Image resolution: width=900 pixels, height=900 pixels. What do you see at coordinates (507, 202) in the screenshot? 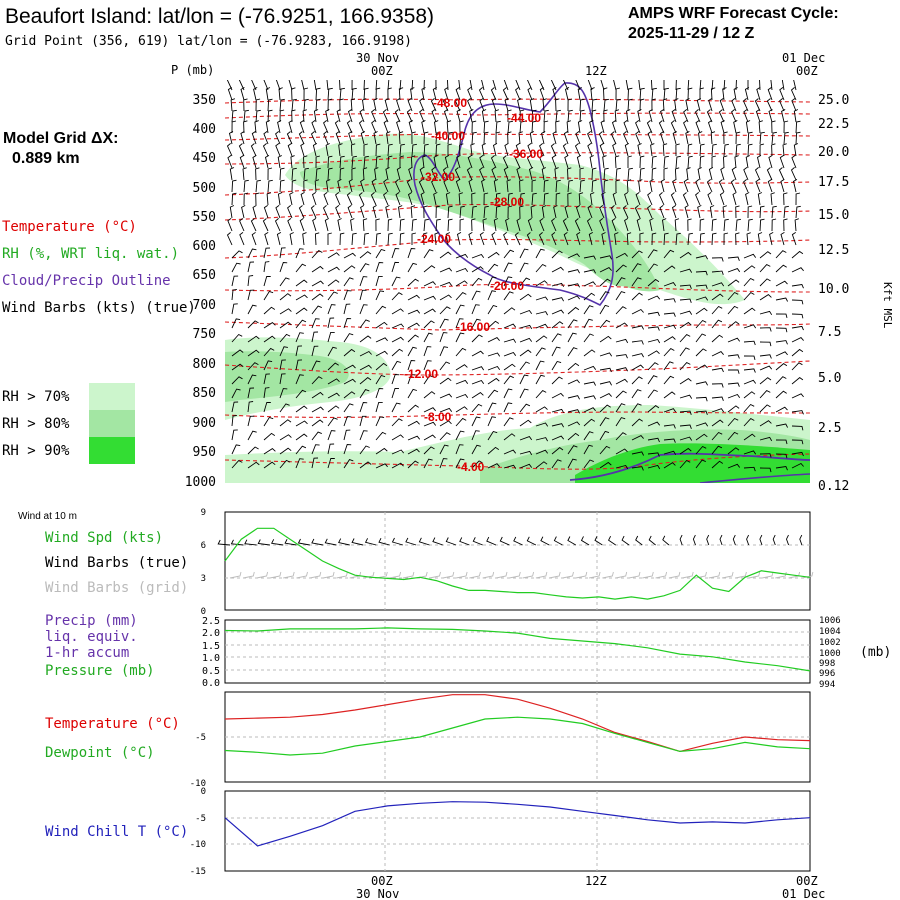
I see `temp-label-minus28: -28.00` at bounding box center [507, 202].